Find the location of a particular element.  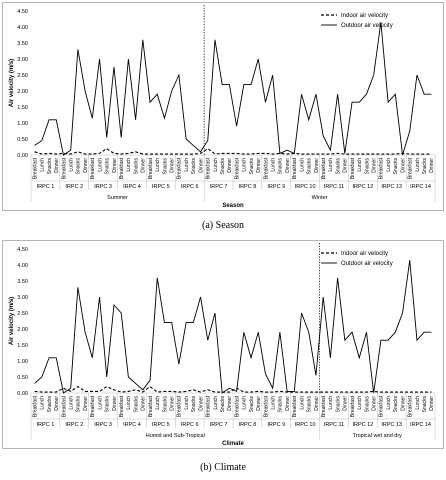

irpc-label: IRPC 13 is located at coordinates (391, 187).